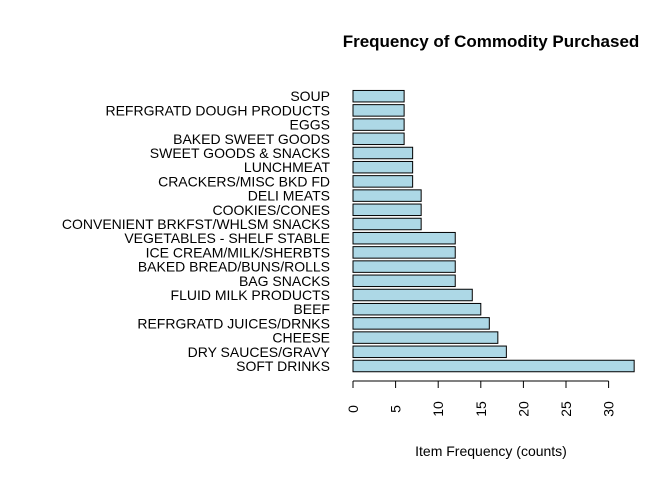 The height and width of the screenshot is (480, 672). I want to click on category-label: CRACKERS/MISC BKD FD, so click(244, 181).